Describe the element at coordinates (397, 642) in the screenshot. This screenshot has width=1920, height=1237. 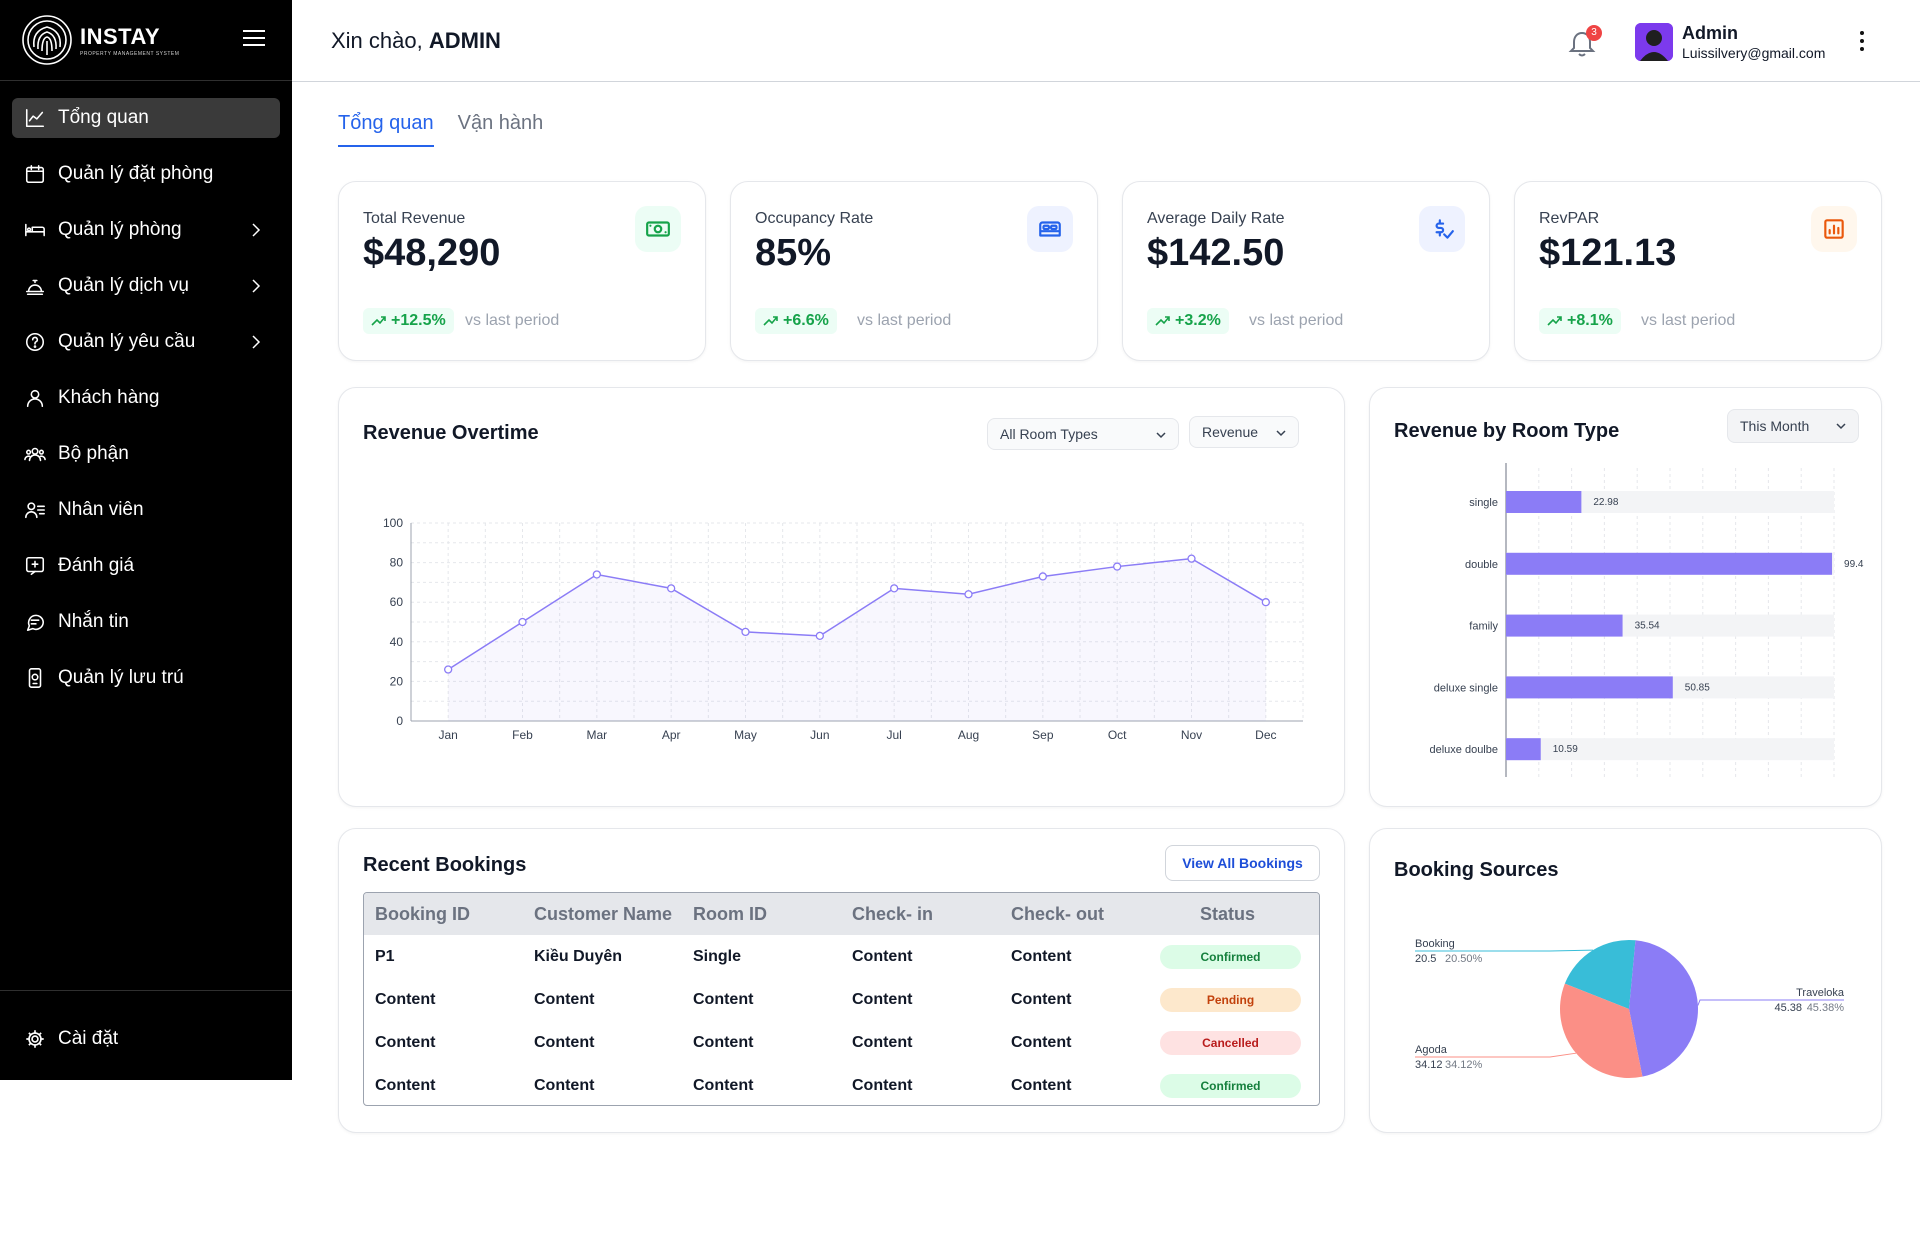
I see `y-tick-label: 40` at that location.